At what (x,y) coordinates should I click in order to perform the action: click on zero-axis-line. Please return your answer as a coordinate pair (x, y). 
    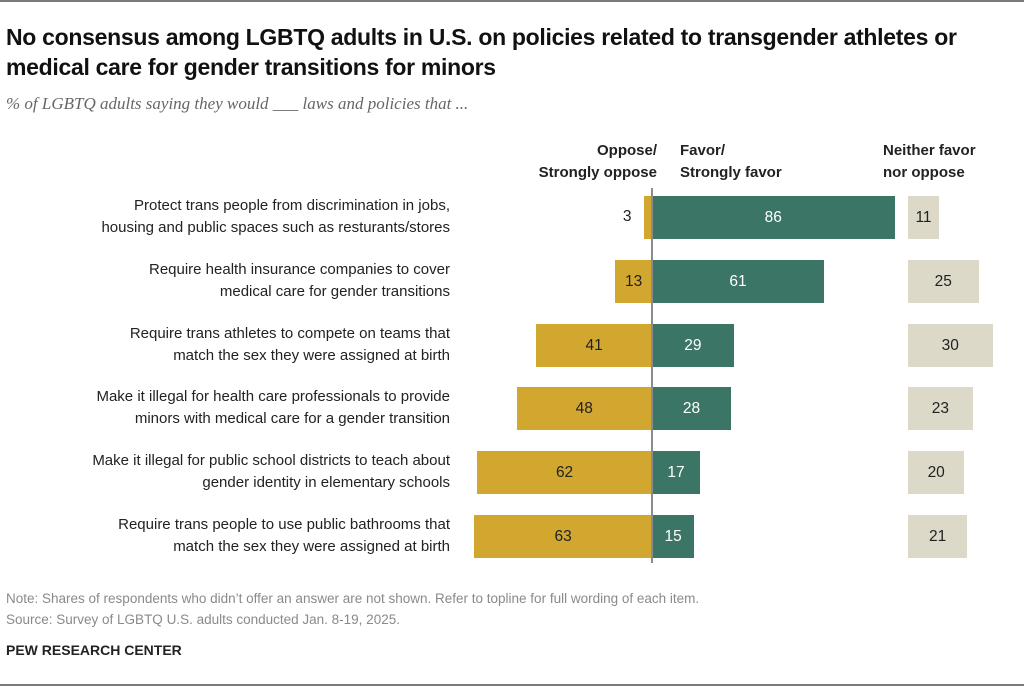
    Looking at the image, I should click on (652, 375).